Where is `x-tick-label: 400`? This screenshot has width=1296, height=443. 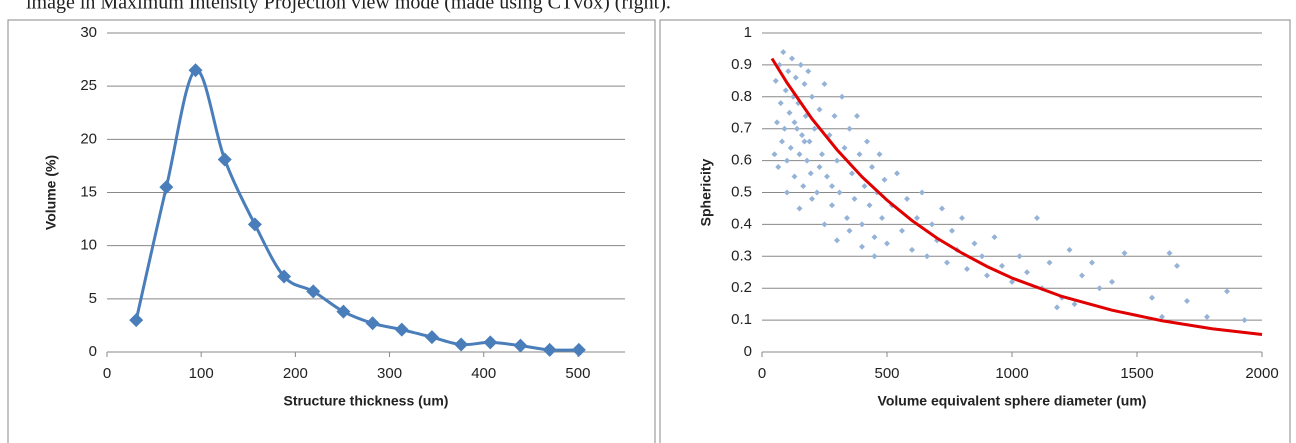 x-tick-label: 400 is located at coordinates (483, 373).